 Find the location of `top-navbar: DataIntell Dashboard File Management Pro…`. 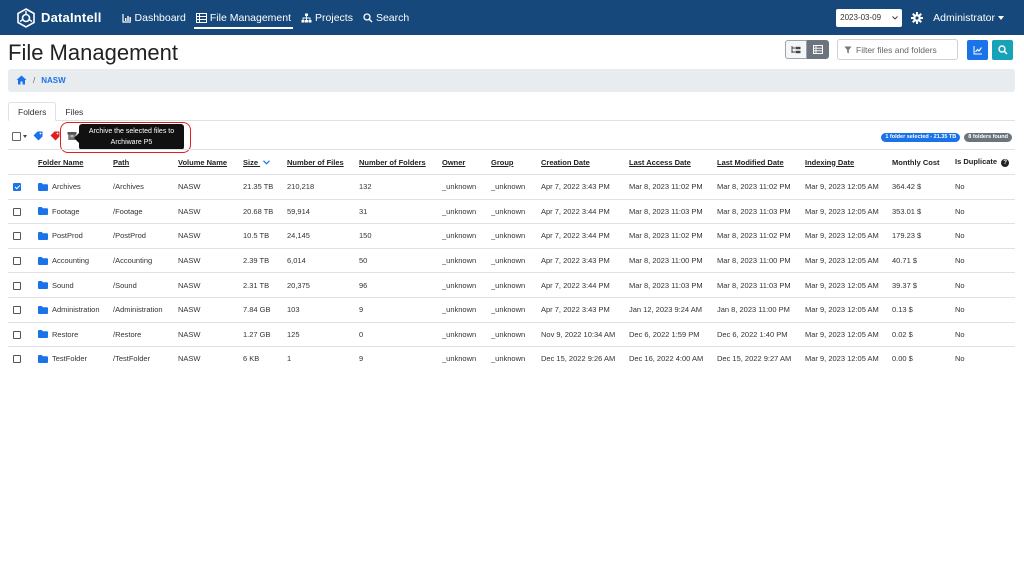

top-navbar: DataIntell Dashboard File Management Pro… is located at coordinates (512, 17).